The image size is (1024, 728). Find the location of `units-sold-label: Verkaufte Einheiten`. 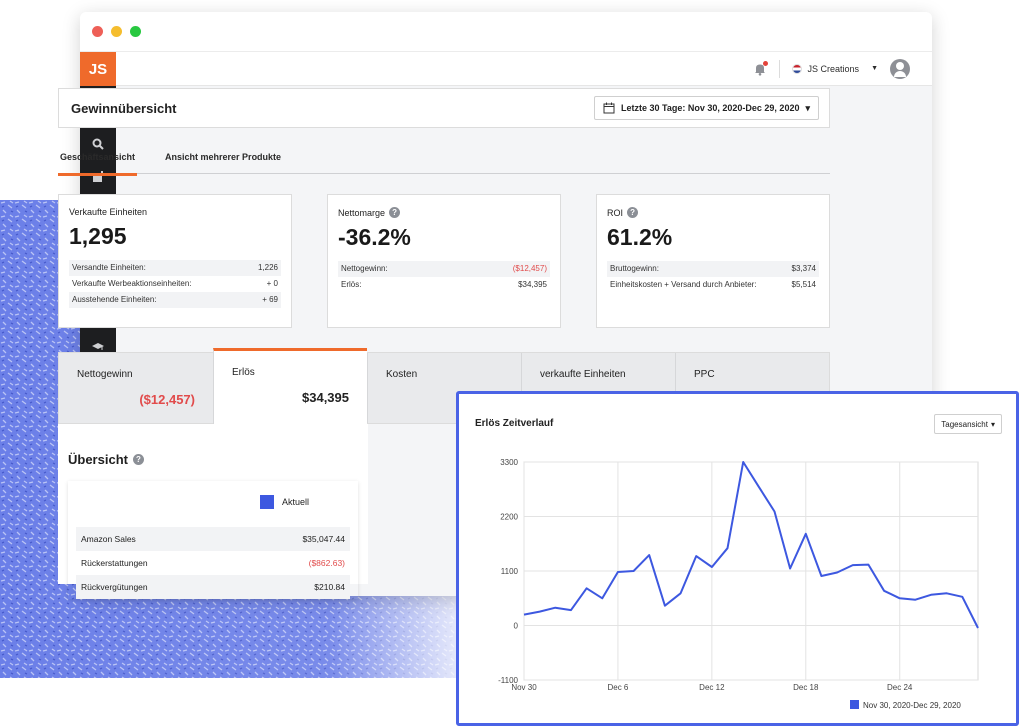

units-sold-label: Verkaufte Einheiten is located at coordinates (108, 212).